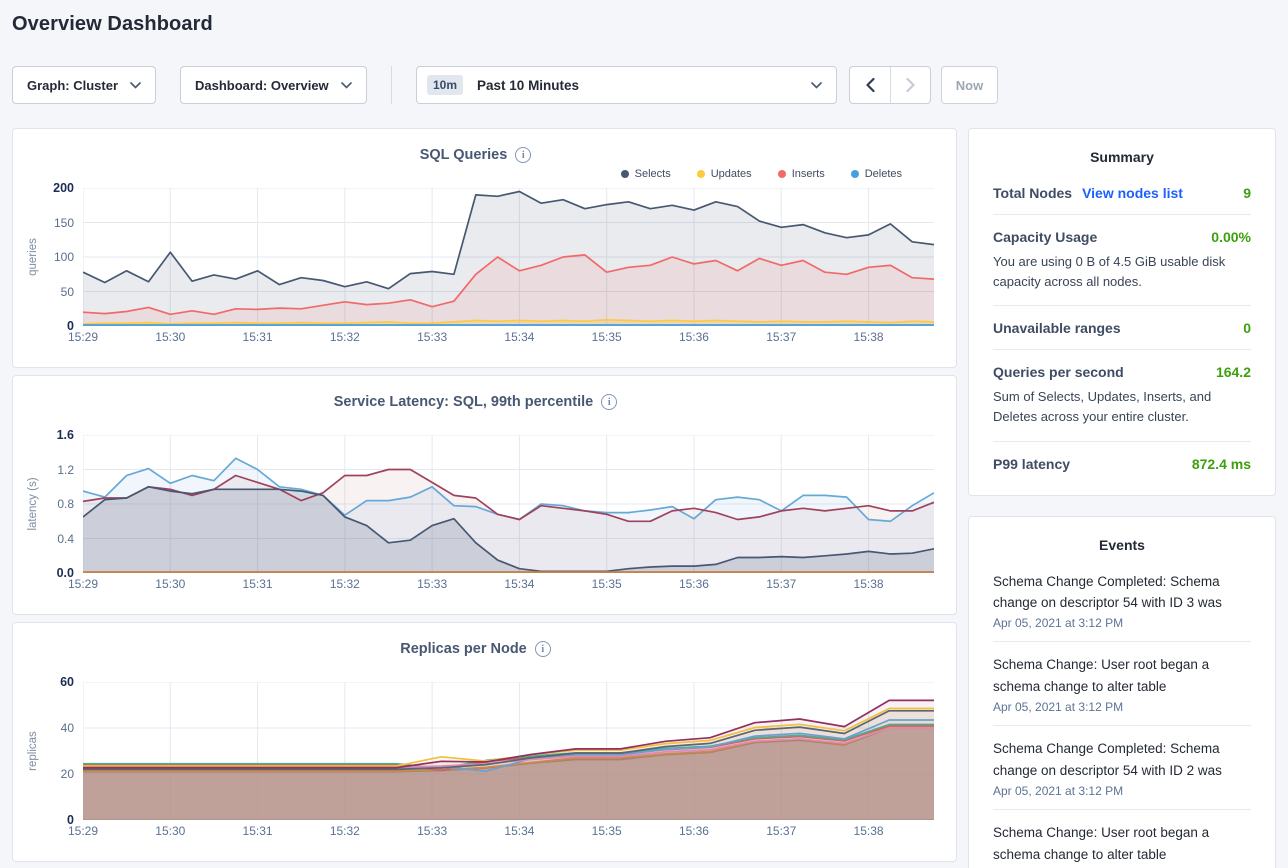 Image resolution: width=1288 pixels, height=868 pixels. I want to click on toolbar-divider, so click(391, 85).